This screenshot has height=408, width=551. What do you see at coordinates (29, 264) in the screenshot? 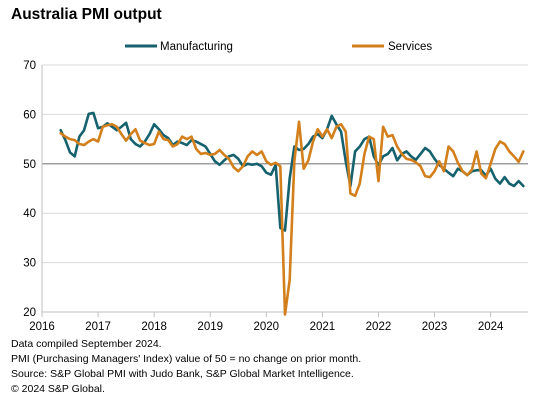
I see `y-tick-label-30: 30` at bounding box center [29, 264].